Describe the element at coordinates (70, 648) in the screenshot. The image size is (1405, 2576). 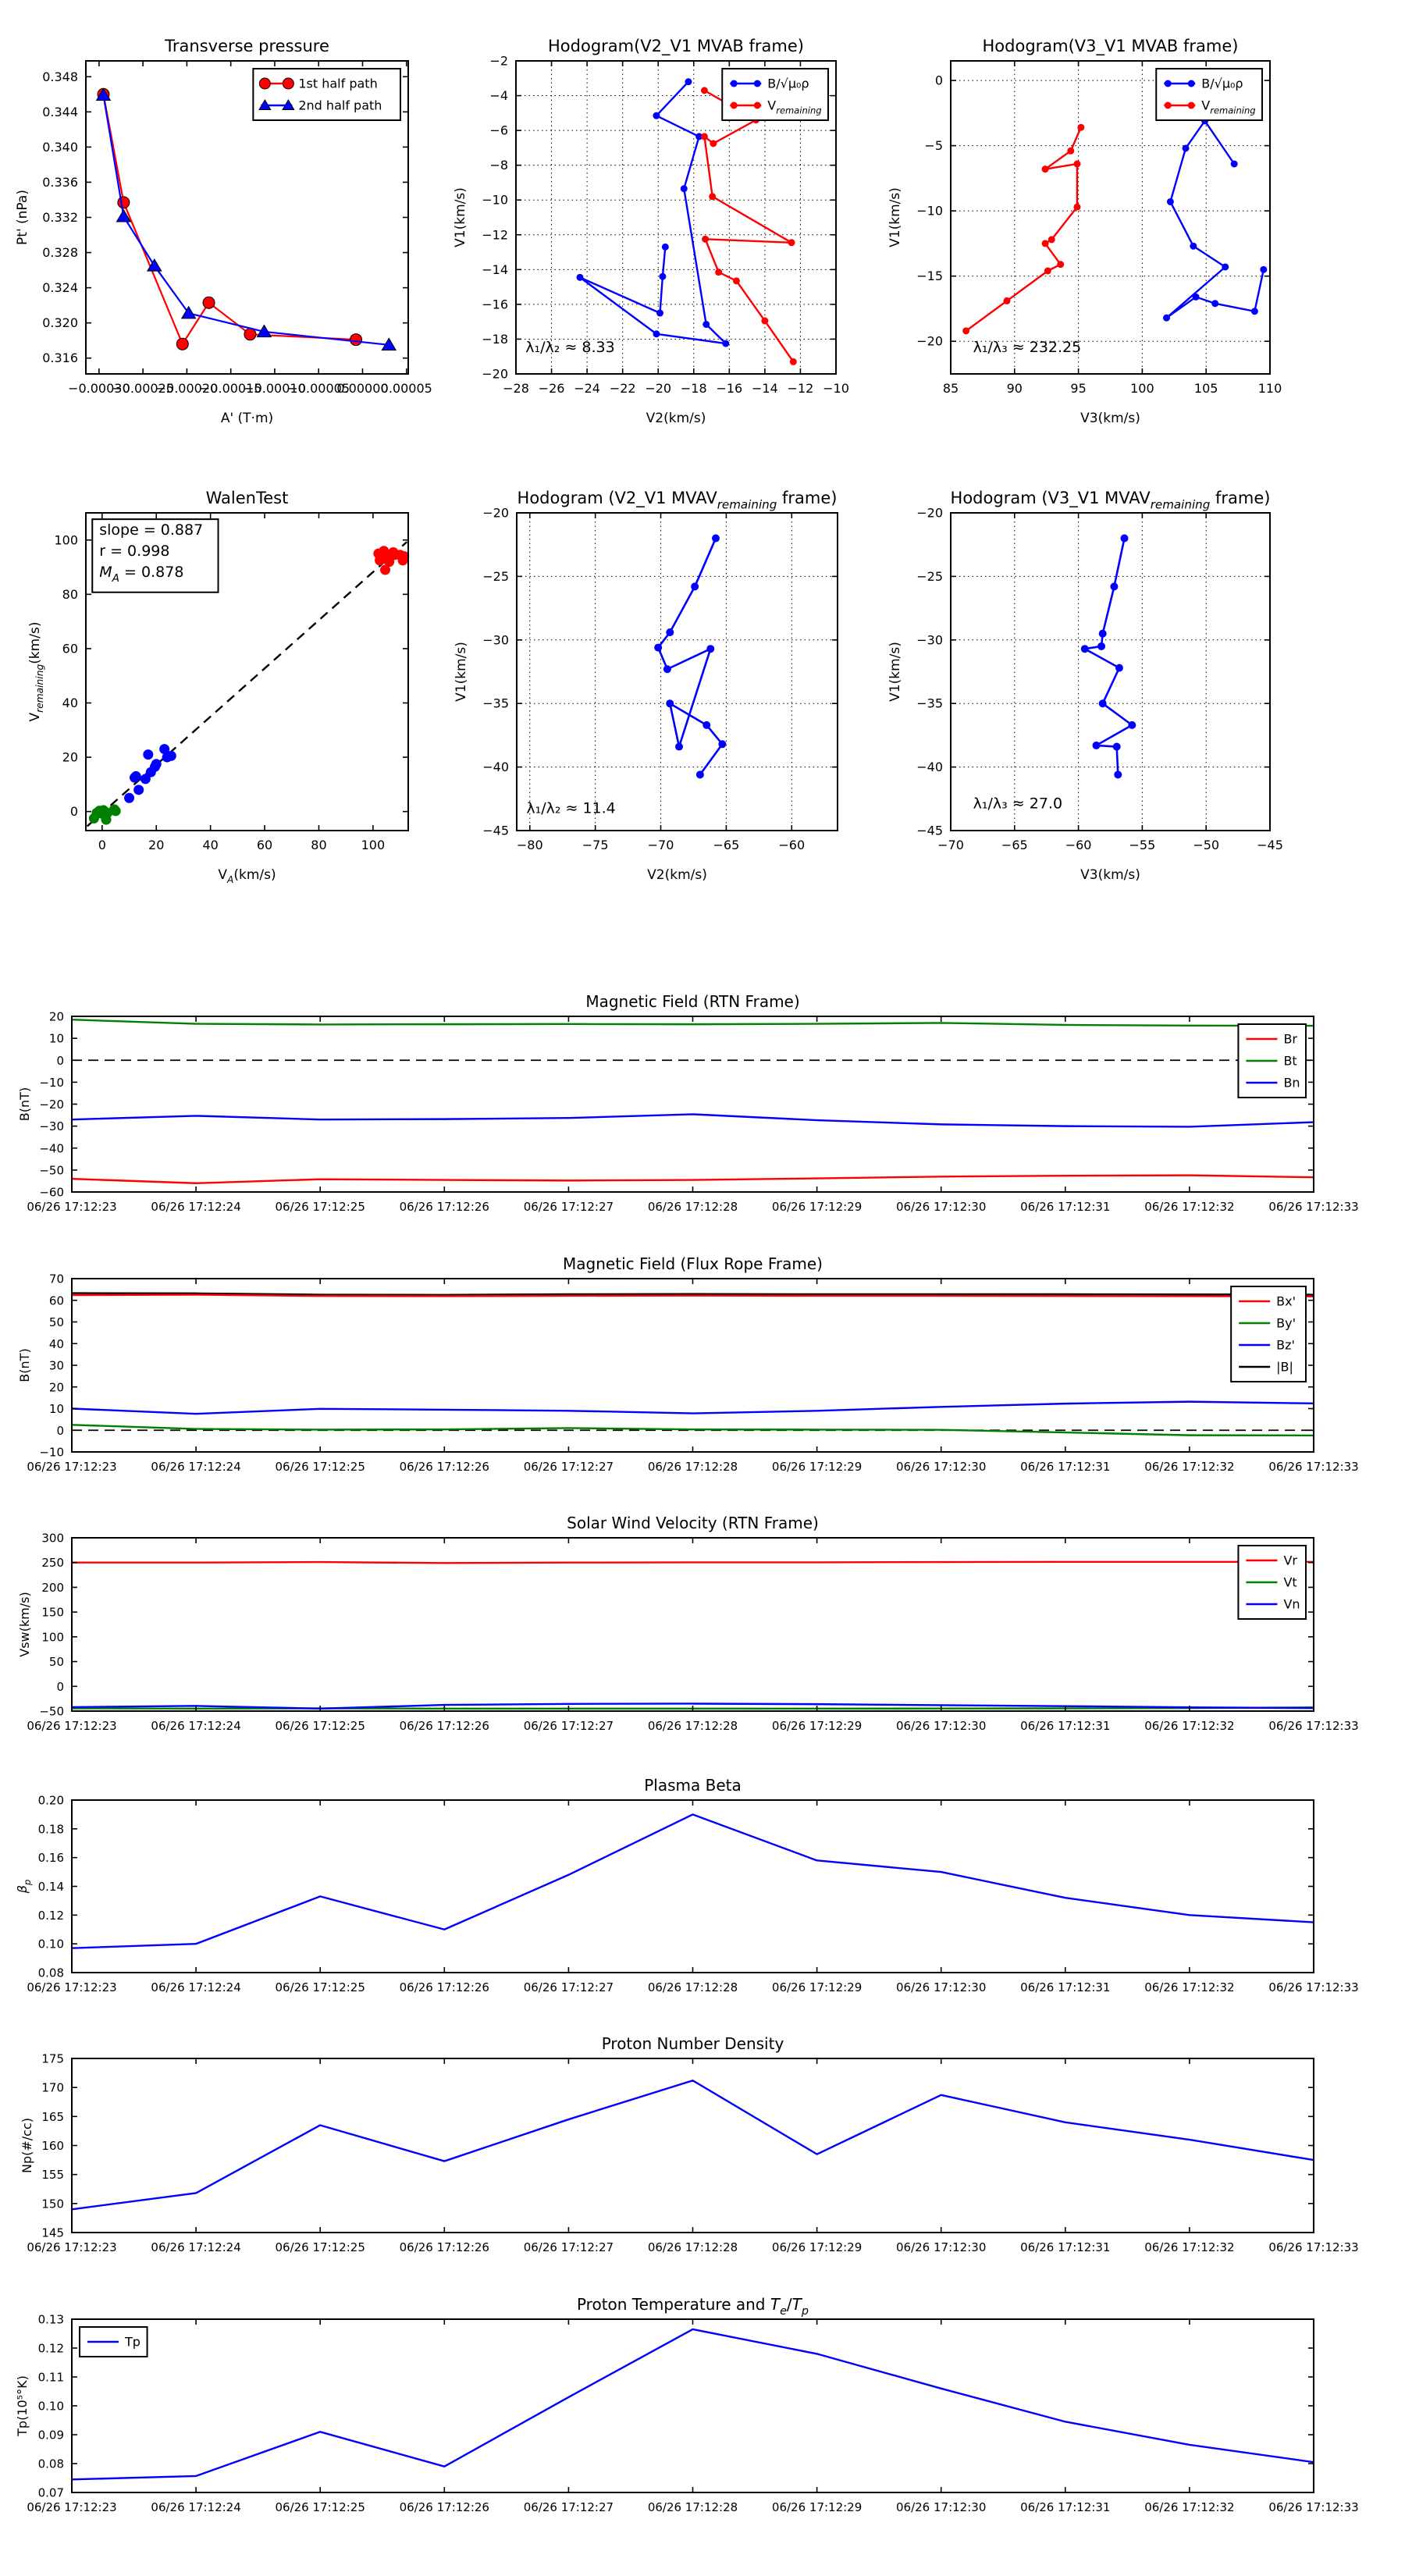
I see `y-tick-label: 60` at that location.